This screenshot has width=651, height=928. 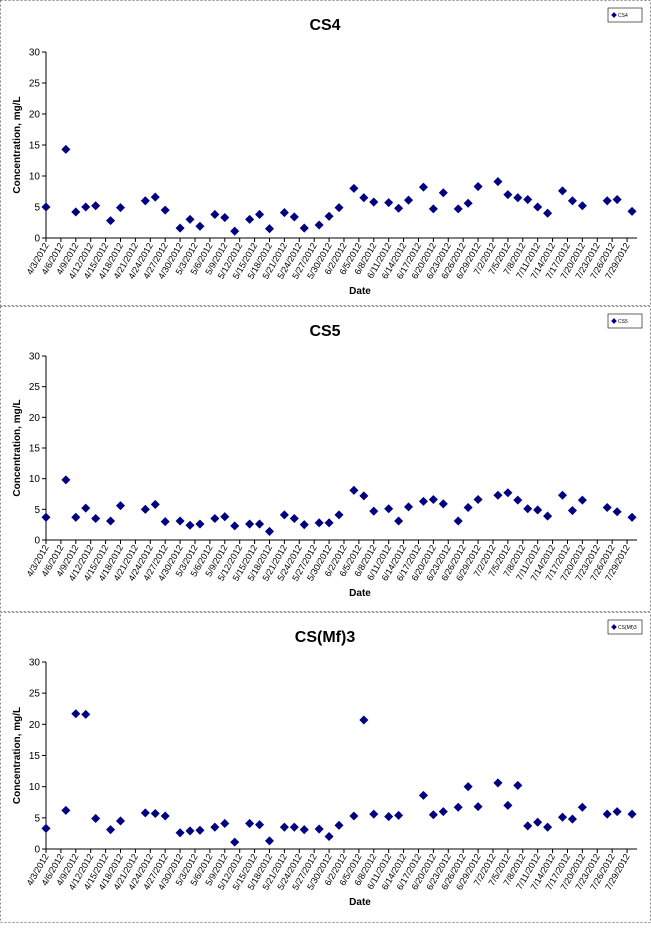 I want to click on legend-label: CS5, so click(x=623, y=322).